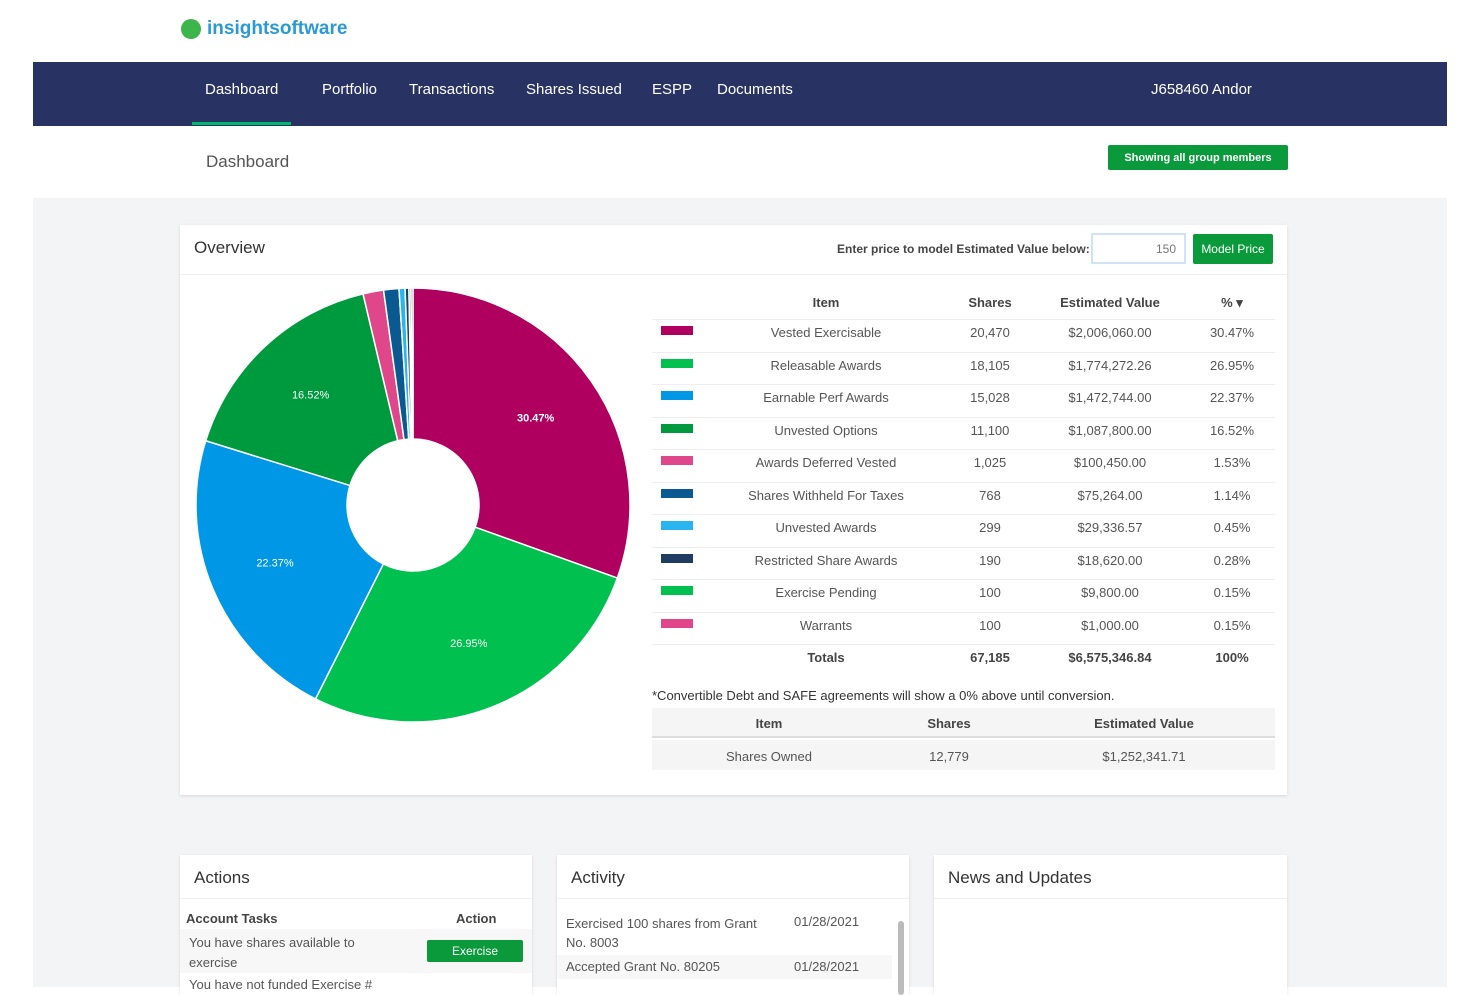 The height and width of the screenshot is (995, 1480). What do you see at coordinates (990, 365) in the screenshot?
I see `table-cell: 18,105` at bounding box center [990, 365].